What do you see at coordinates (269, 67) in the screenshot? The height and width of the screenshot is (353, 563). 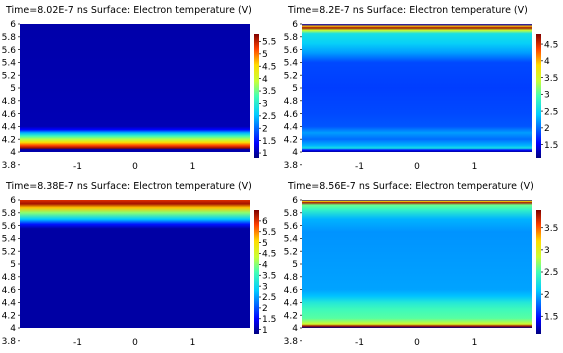 I see `colorbar-tick-label: 4.5` at bounding box center [269, 67].